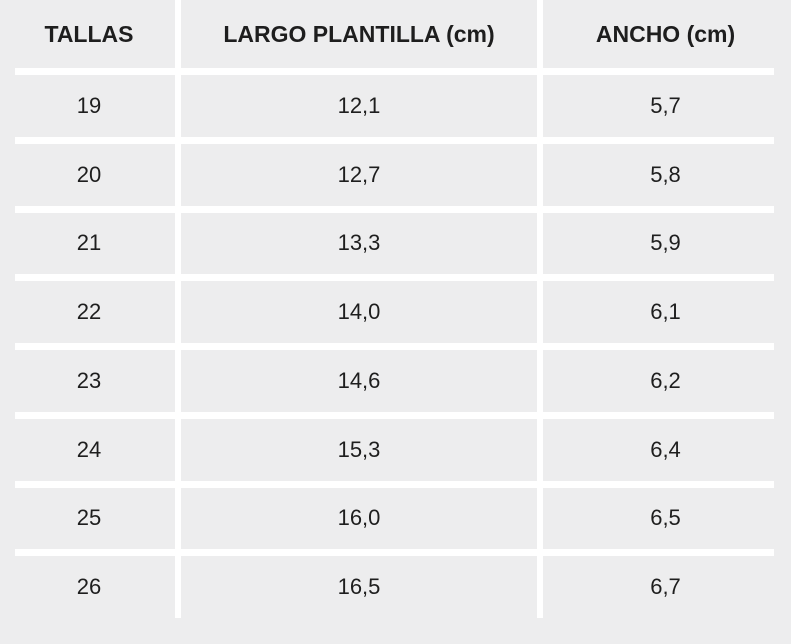 The image size is (791, 644). Describe the element at coordinates (395, 450) in the screenshot. I see `table-row: 24 15,3 6,4` at that location.